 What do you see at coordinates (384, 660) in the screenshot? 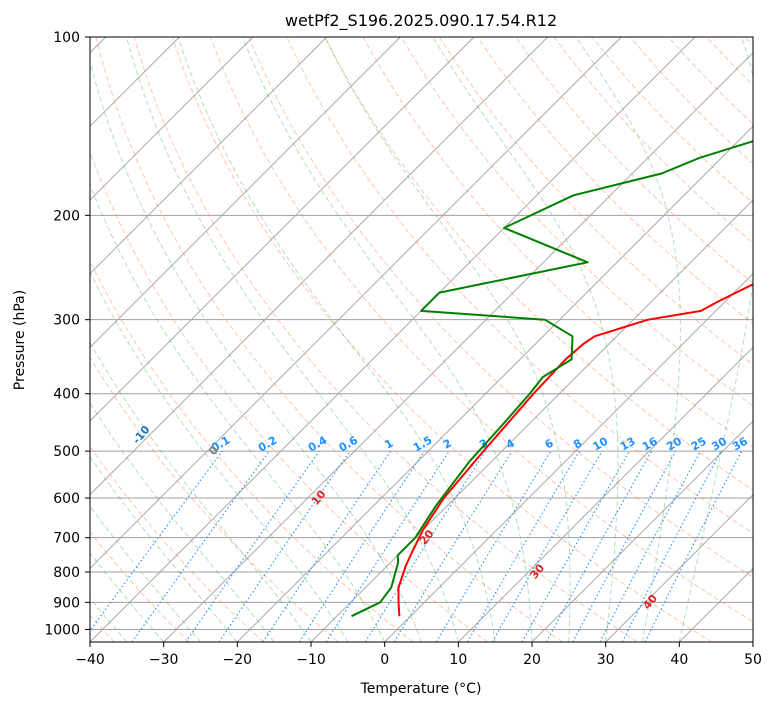
I see `x-tick-label: 0` at bounding box center [384, 660].